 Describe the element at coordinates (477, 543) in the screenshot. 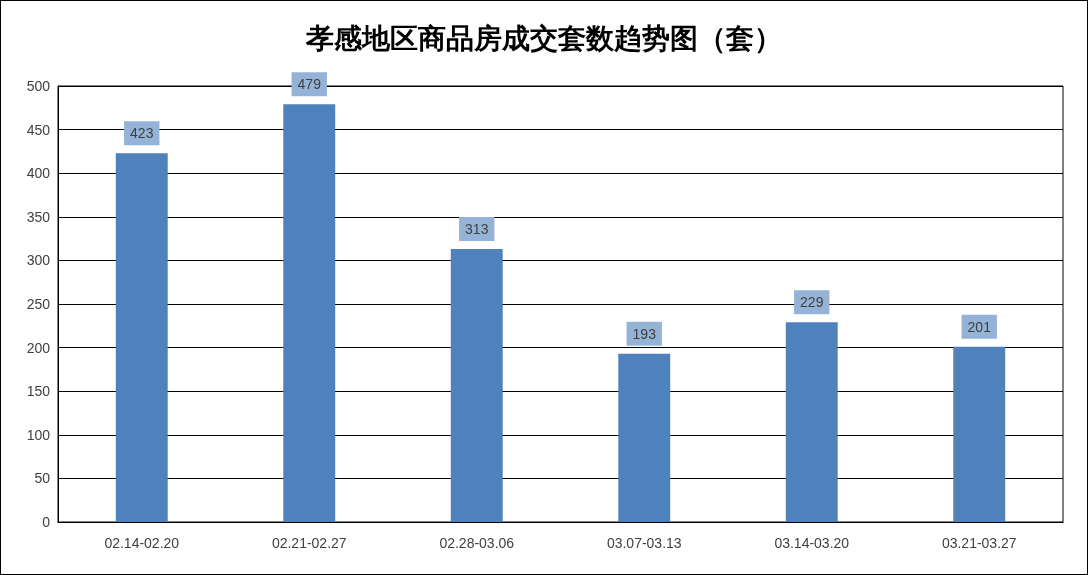

I see `x-tick-label: 02.28-03.06` at that location.